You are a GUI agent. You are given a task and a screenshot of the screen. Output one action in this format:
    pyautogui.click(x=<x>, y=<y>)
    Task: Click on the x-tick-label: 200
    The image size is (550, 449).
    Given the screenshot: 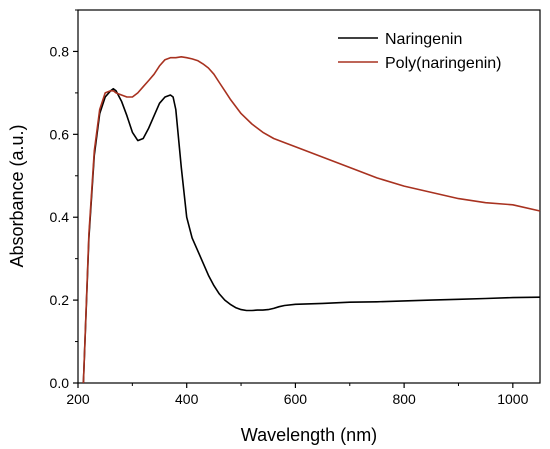 What is the action you would take?
    pyautogui.click(x=78, y=399)
    